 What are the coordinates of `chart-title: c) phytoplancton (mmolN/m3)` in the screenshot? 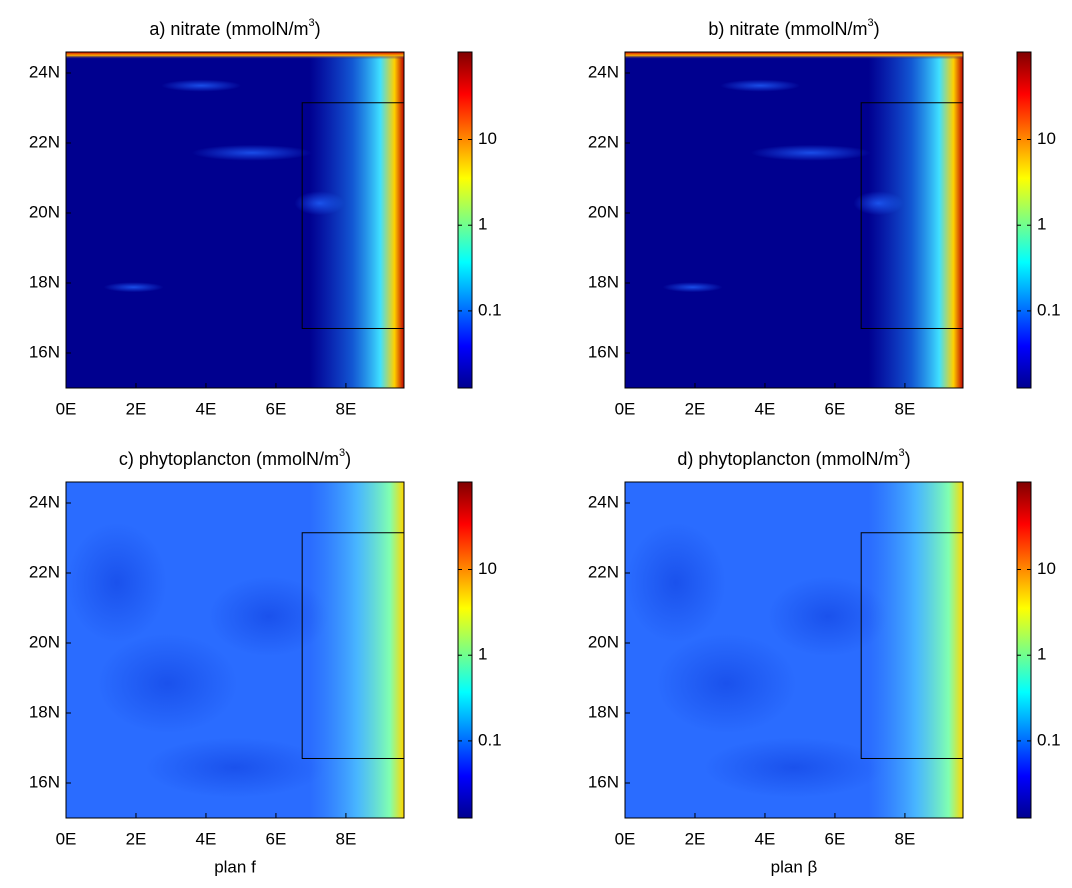 It's located at (235, 458).